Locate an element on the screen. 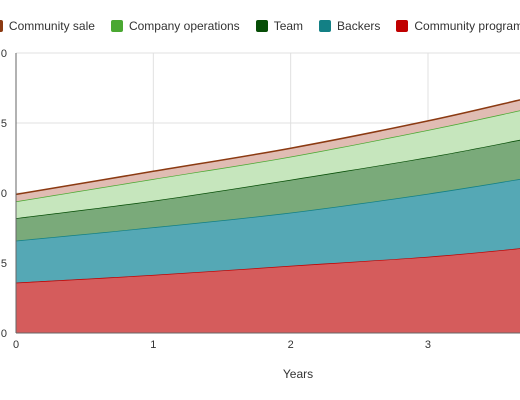 This screenshot has height=400, width=520. x-axis-title: Years is located at coordinates (298, 374).